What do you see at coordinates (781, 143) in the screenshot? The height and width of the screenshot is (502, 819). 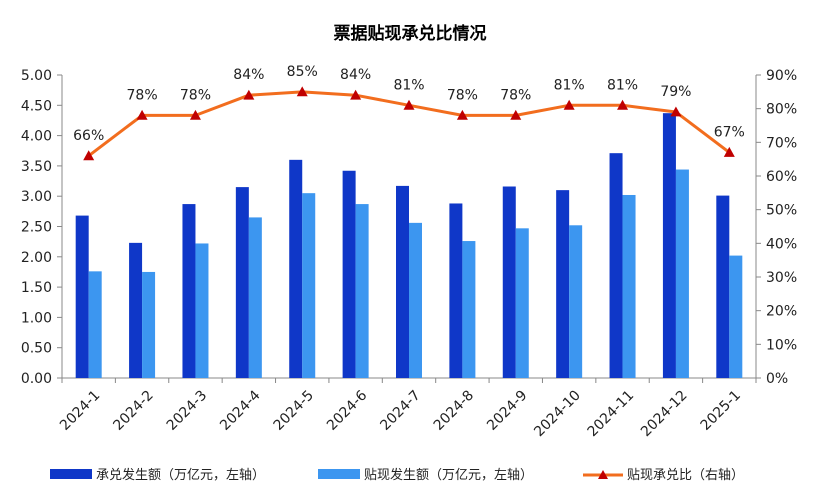 I see `right-tick-label: 70%` at bounding box center [781, 143].